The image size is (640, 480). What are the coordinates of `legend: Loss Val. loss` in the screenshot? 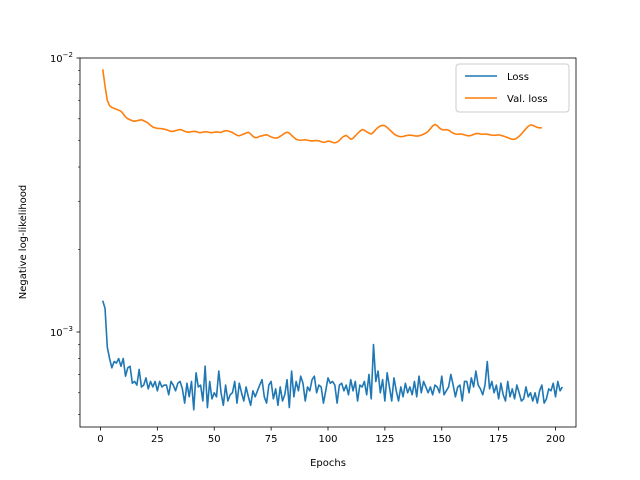 It's located at (512, 88).